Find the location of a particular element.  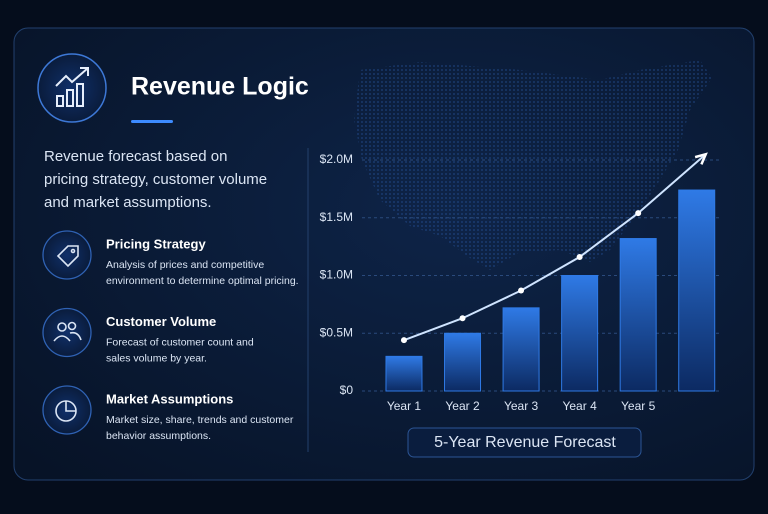

feature-title: Pricing Strategy is located at coordinates (156, 243).